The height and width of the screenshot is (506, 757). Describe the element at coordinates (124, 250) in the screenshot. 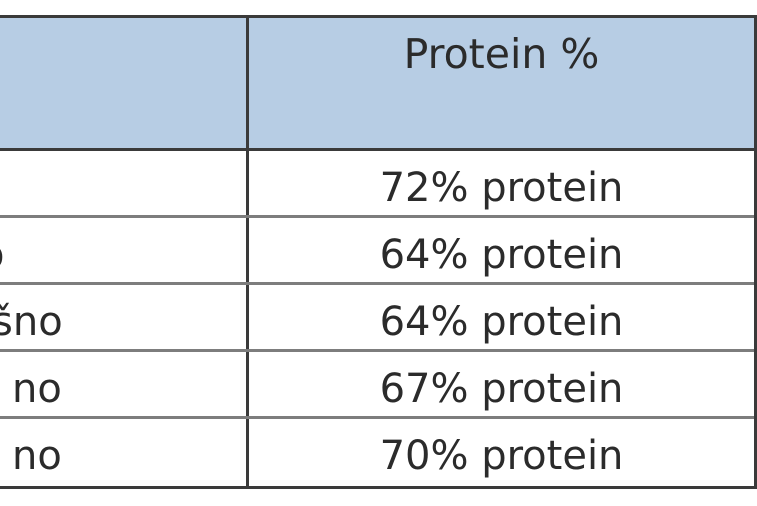

I see `row-label-cell: o` at that location.